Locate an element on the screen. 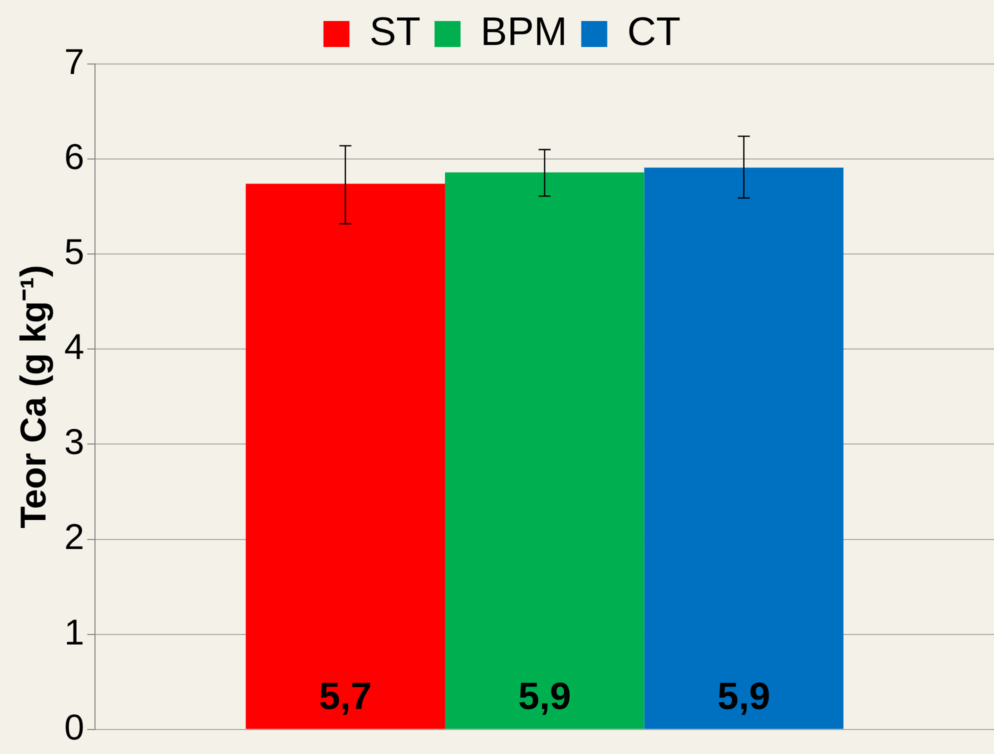 The image size is (994, 754). legend-label: ST is located at coordinates (395, 32).